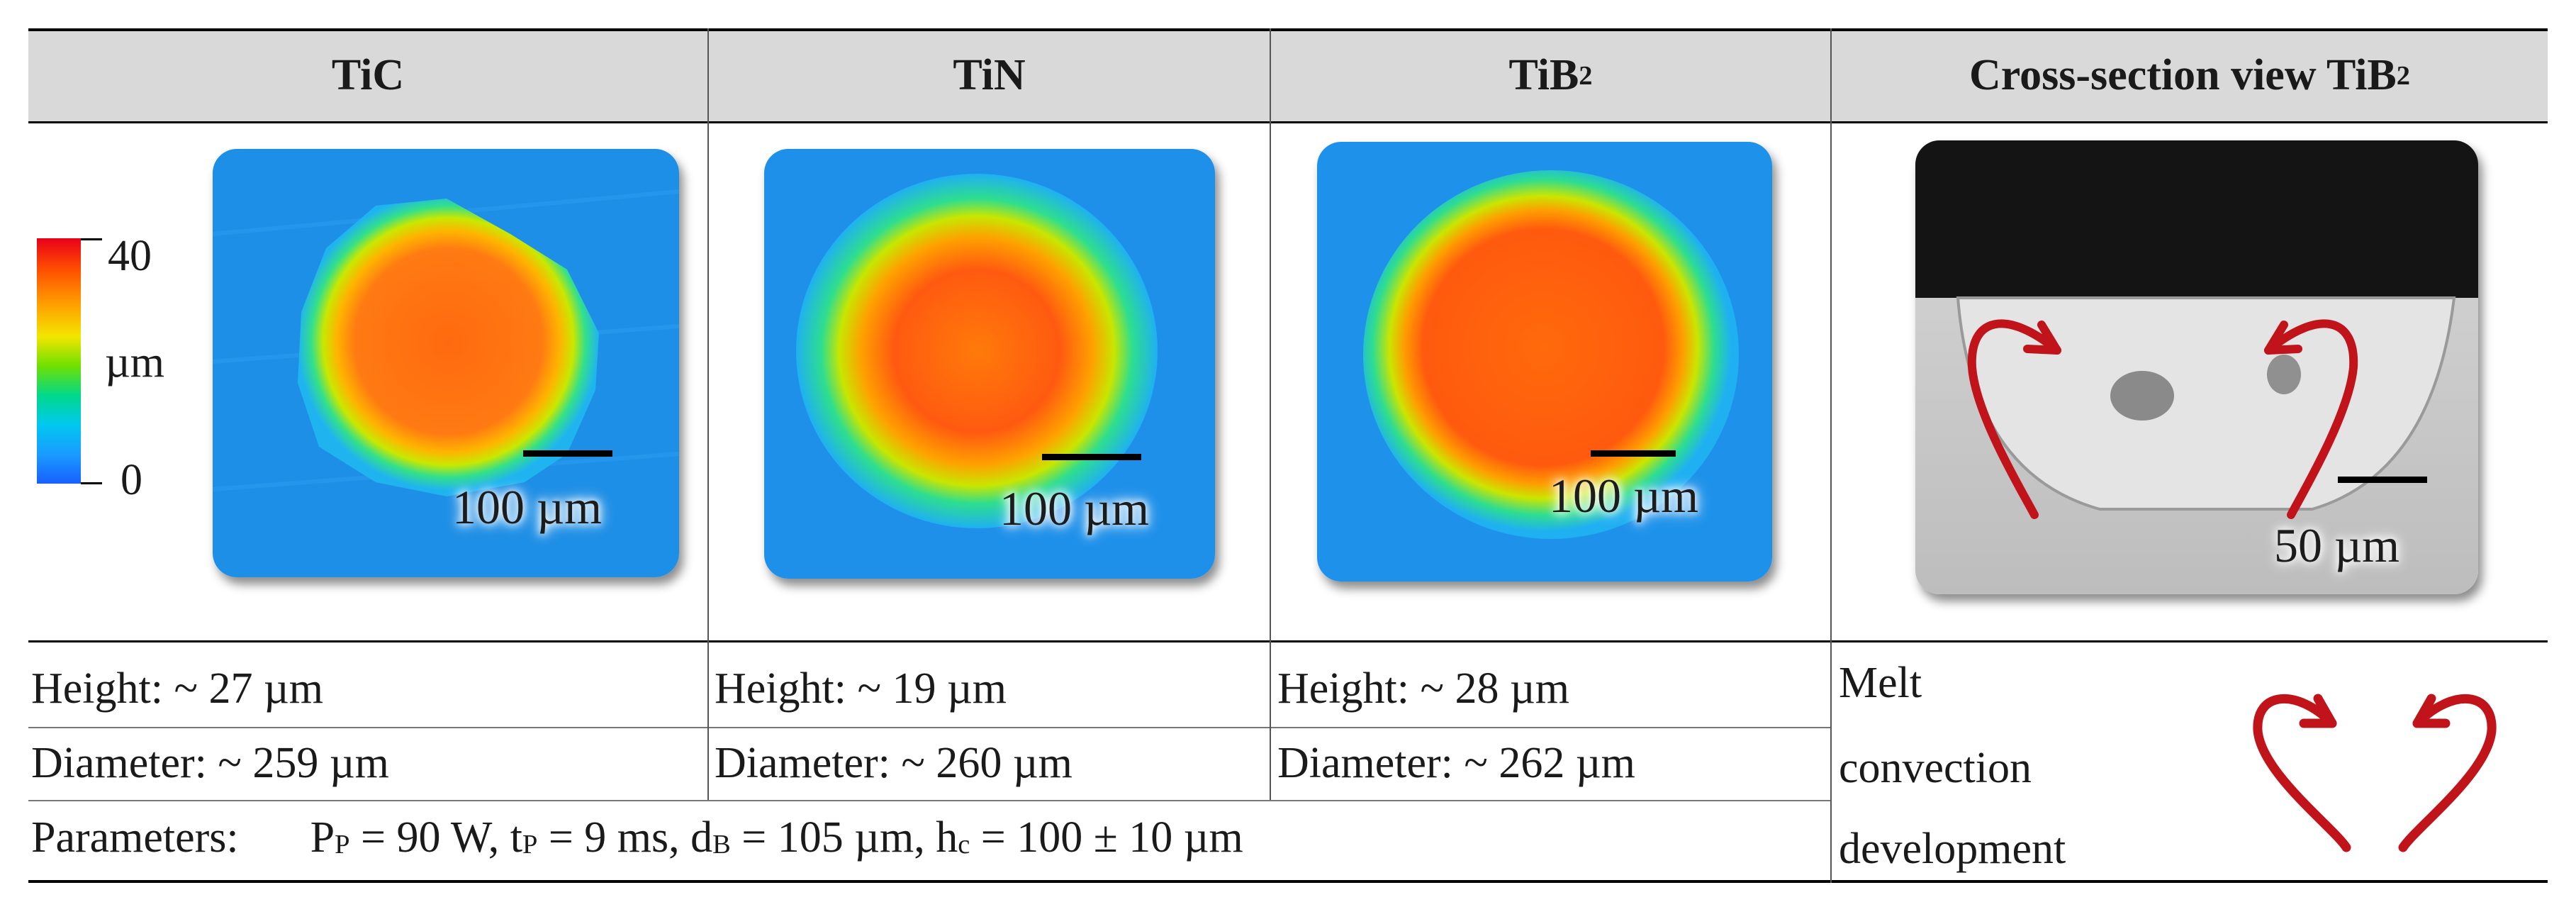 Image resolution: width=2576 pixels, height=907 pixels. Describe the element at coordinates (2375, 773) in the screenshot. I see `melt-convection-arrows-icon` at that location.